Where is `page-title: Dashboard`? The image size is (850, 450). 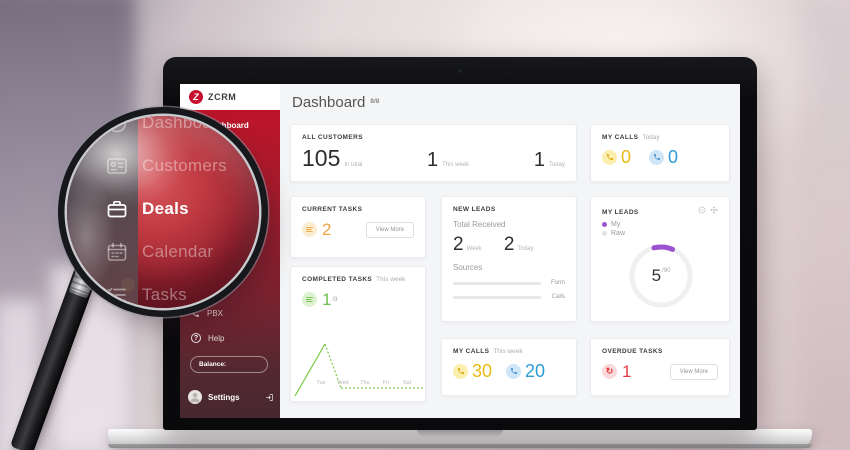 page-title: Dashboard is located at coordinates (329, 102).